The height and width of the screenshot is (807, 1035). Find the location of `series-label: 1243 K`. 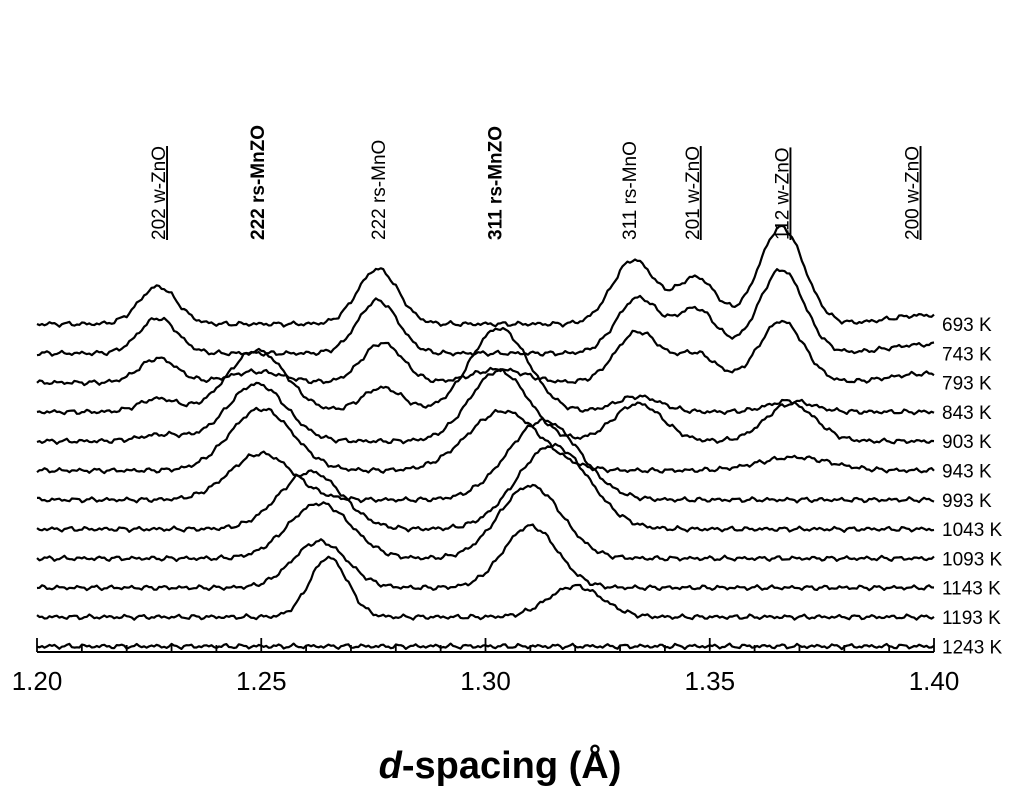

series-label: 1243 K is located at coordinates (972, 647).